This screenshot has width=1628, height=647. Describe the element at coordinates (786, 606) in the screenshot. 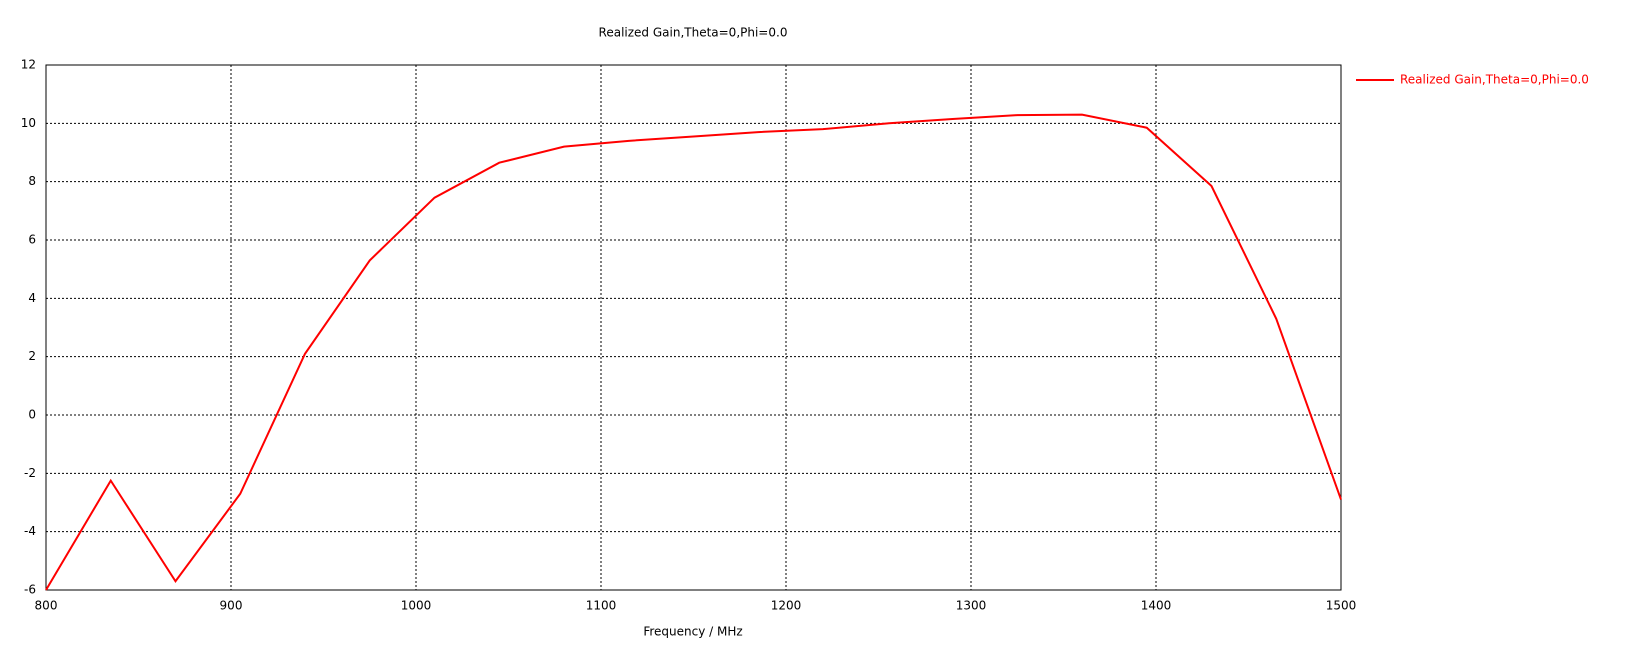

I see `x-tick-label: 1200` at that location.